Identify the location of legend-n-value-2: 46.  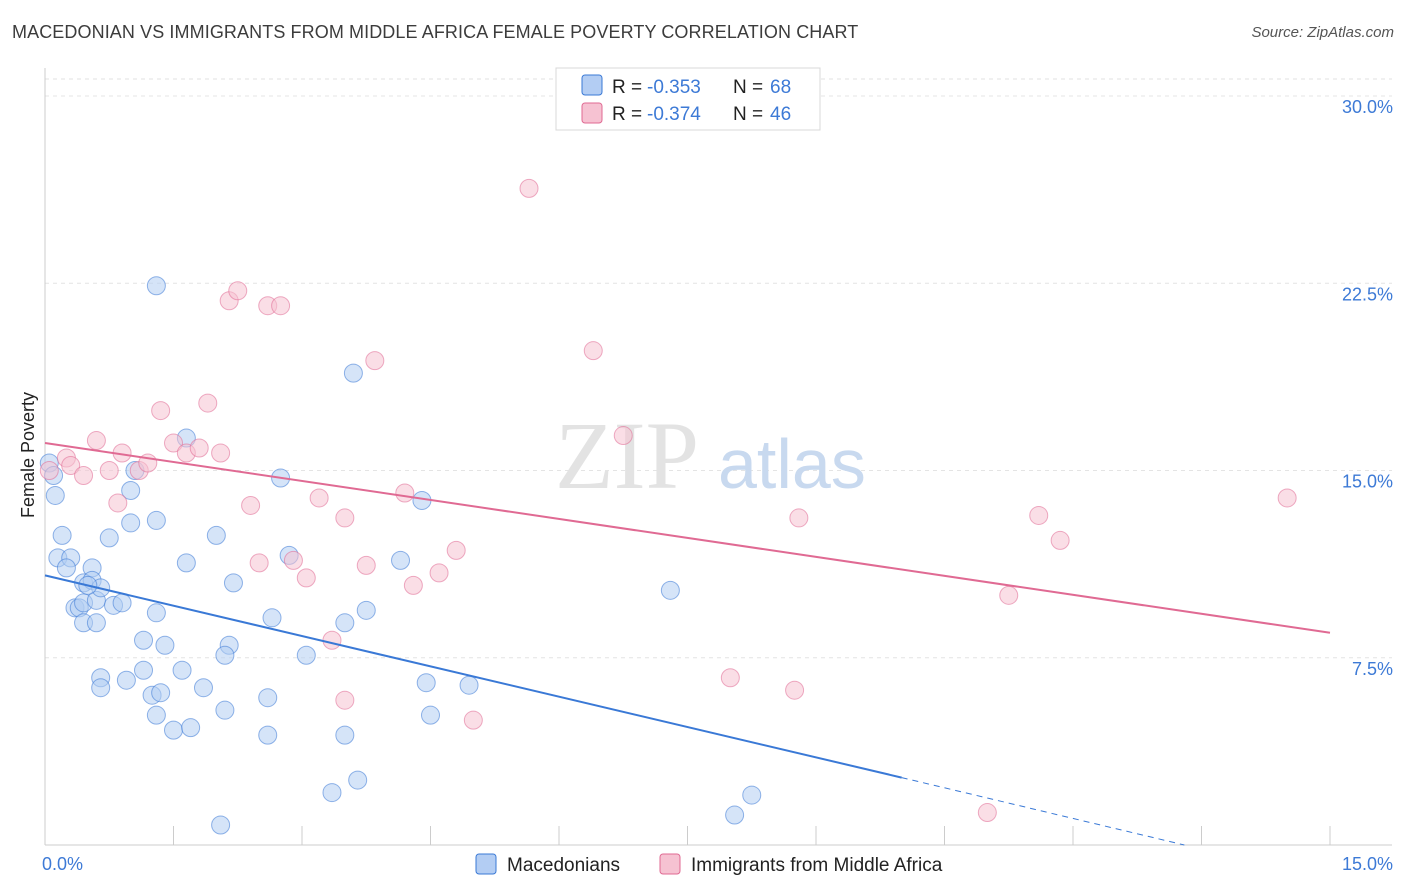
(780, 114).